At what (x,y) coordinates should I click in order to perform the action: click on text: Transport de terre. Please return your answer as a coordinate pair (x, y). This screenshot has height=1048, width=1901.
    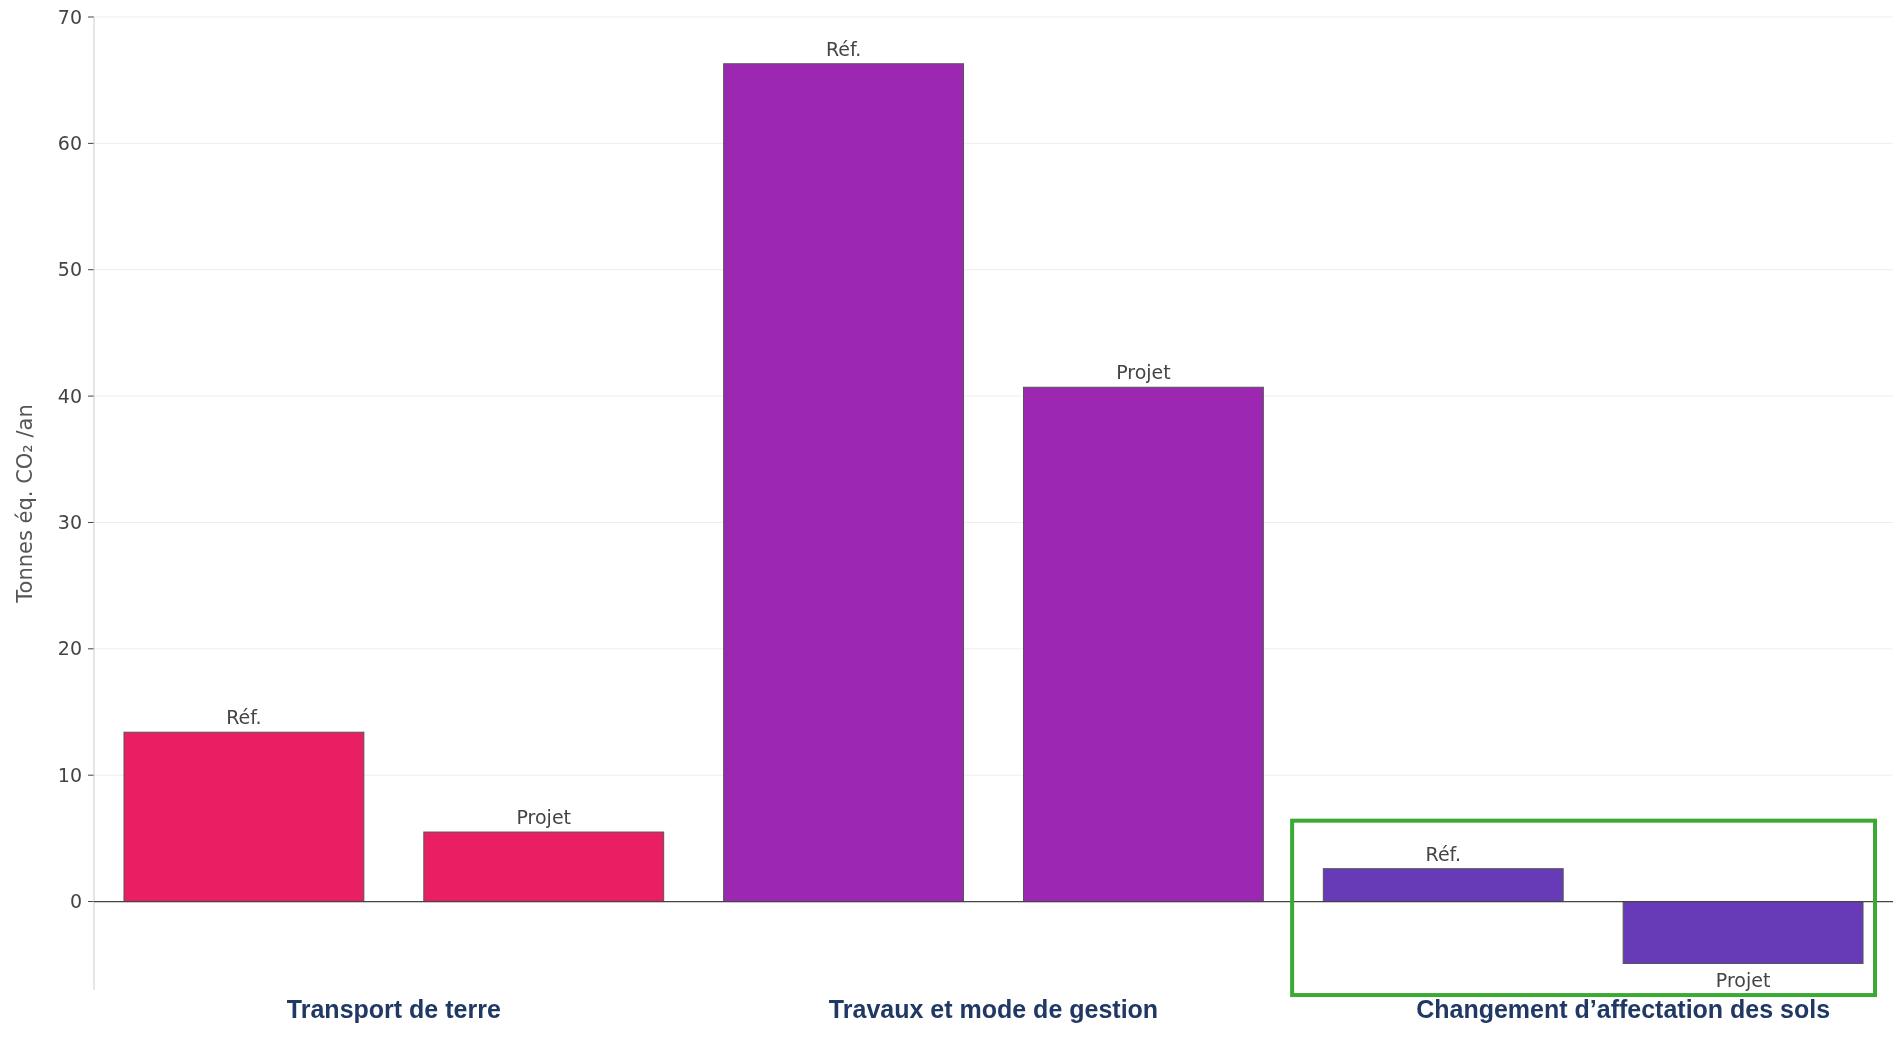
    Looking at the image, I should click on (393, 1009).